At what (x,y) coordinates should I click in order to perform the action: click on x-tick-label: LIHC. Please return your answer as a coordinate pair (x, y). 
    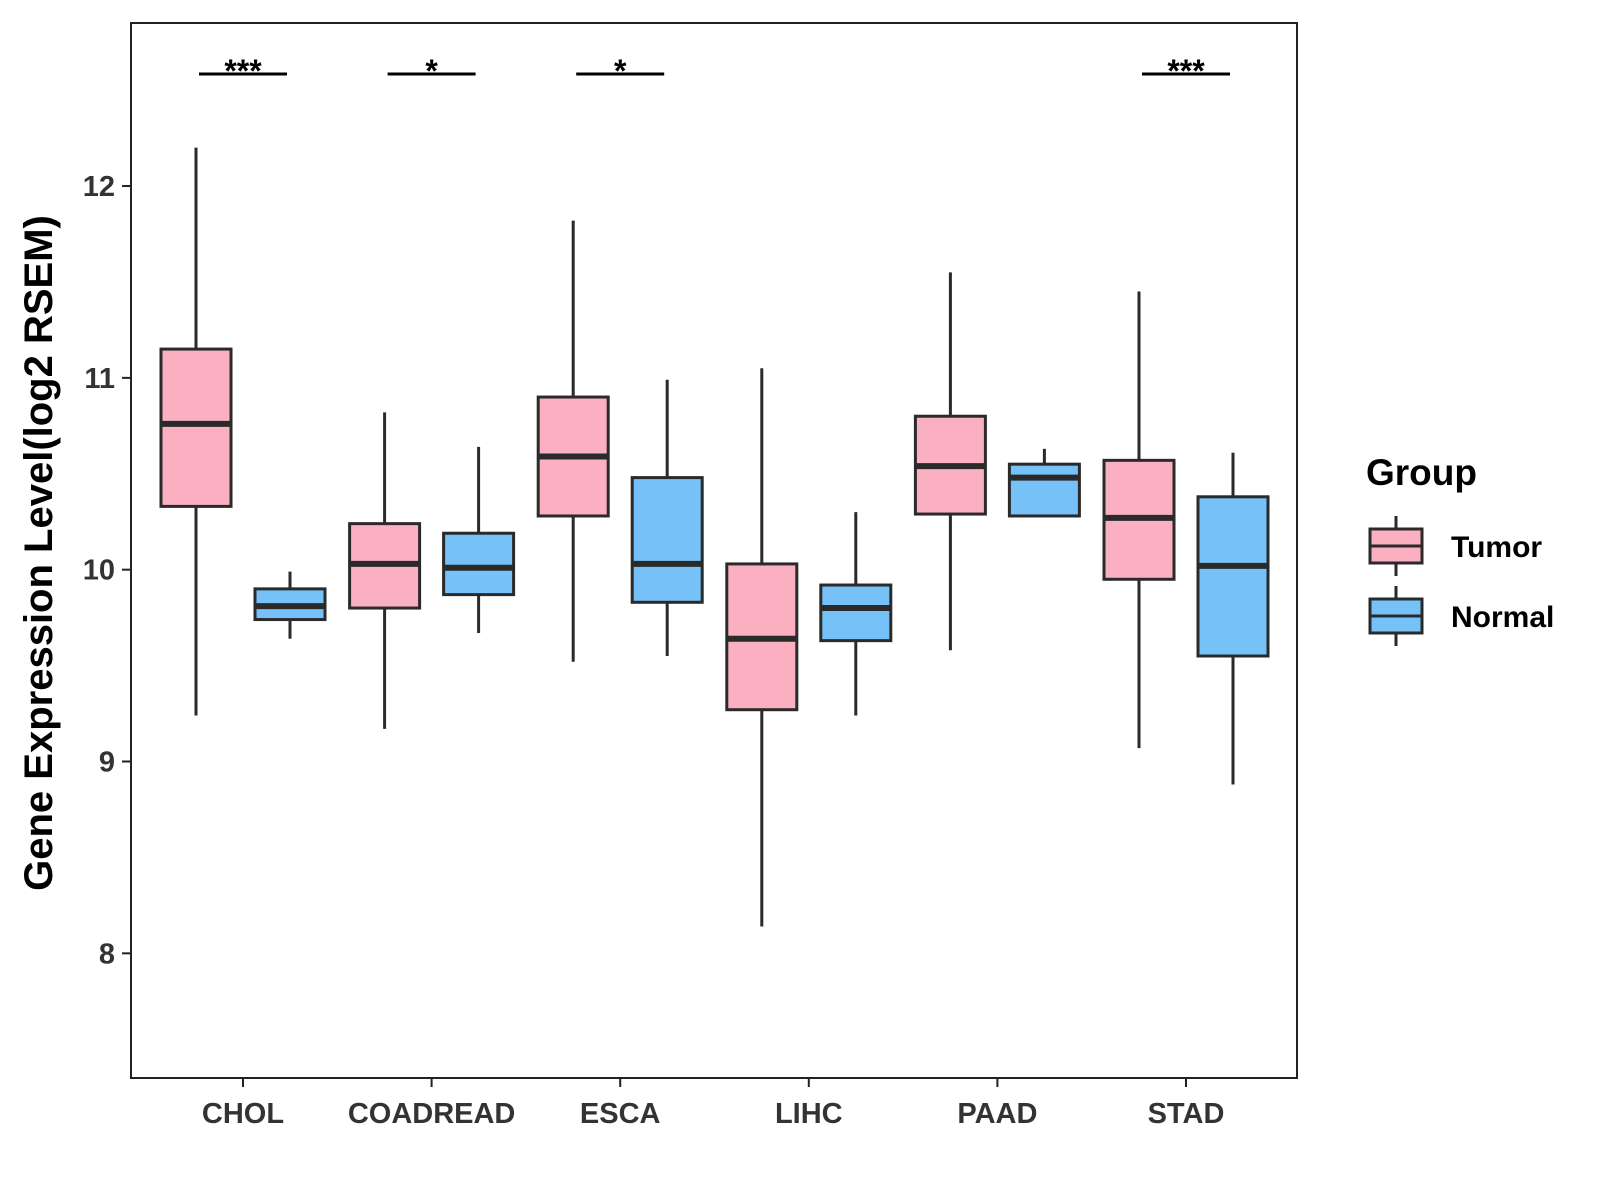
    Looking at the image, I should click on (809, 1114).